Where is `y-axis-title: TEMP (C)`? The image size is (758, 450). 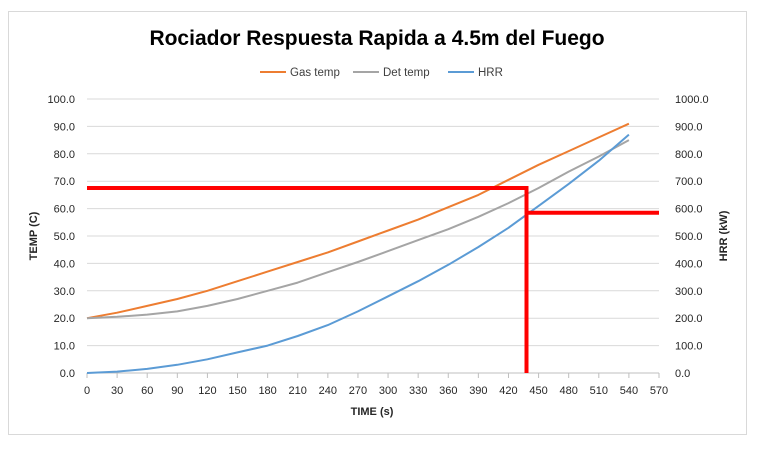
y-axis-title: TEMP (C) is located at coordinates (34, 235).